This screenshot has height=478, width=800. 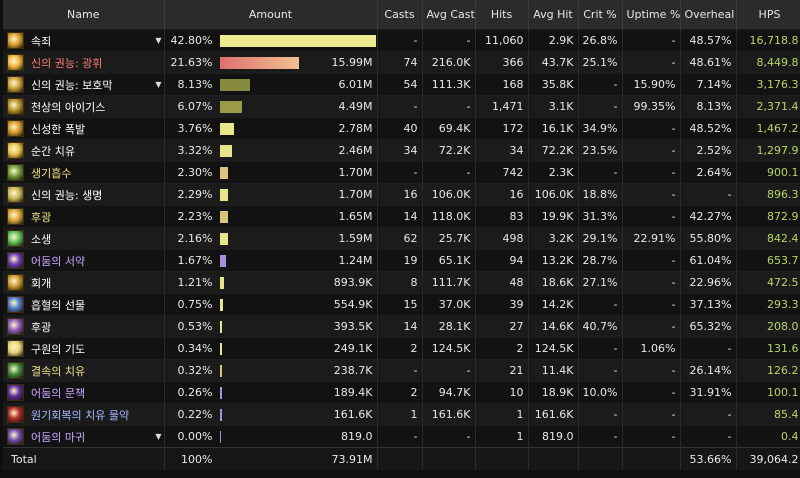 I want to click on col-header-name: Name, so click(x=84, y=15).